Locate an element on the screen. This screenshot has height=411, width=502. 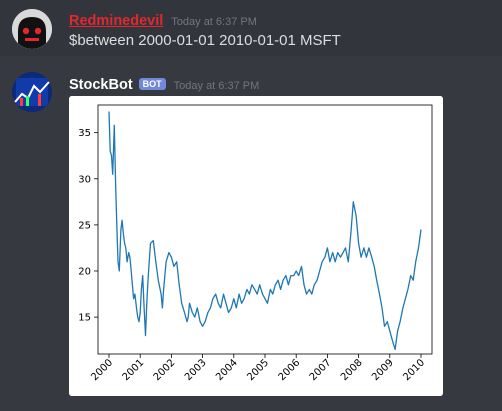
message-header: StockBot BOT Today at 6:37 PM is located at coordinates (164, 83).